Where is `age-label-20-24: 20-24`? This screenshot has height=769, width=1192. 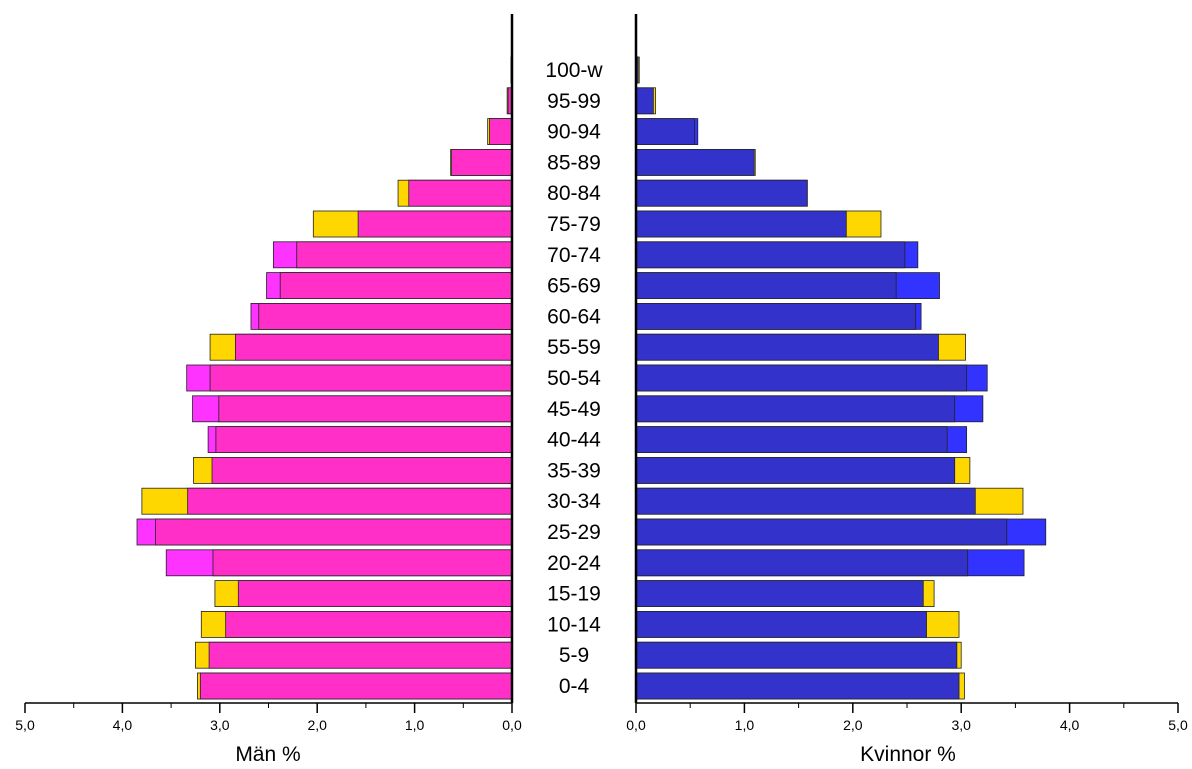
age-label-20-24: 20-24 is located at coordinates (574, 563).